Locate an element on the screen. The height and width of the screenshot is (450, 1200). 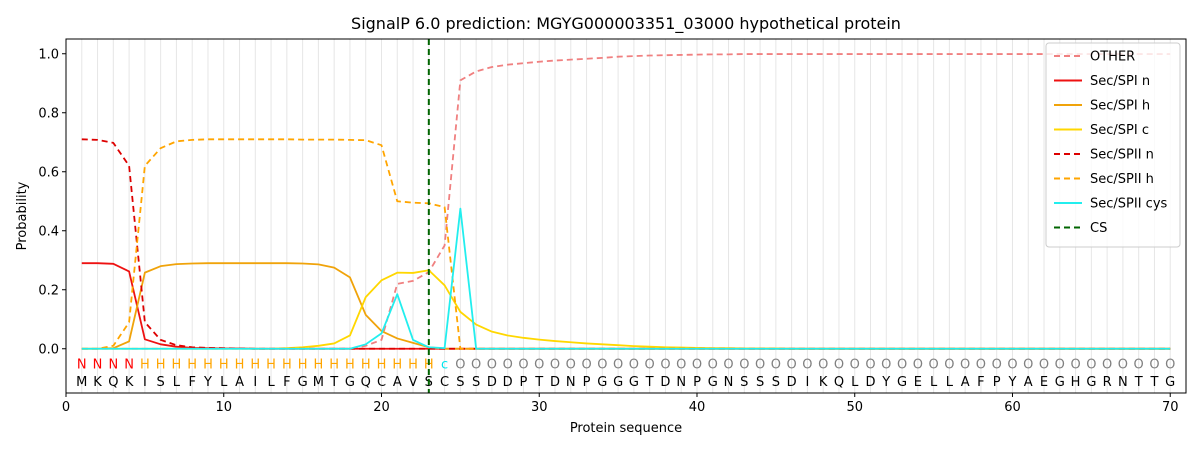
residue-letter: R is located at coordinates (1107, 382).